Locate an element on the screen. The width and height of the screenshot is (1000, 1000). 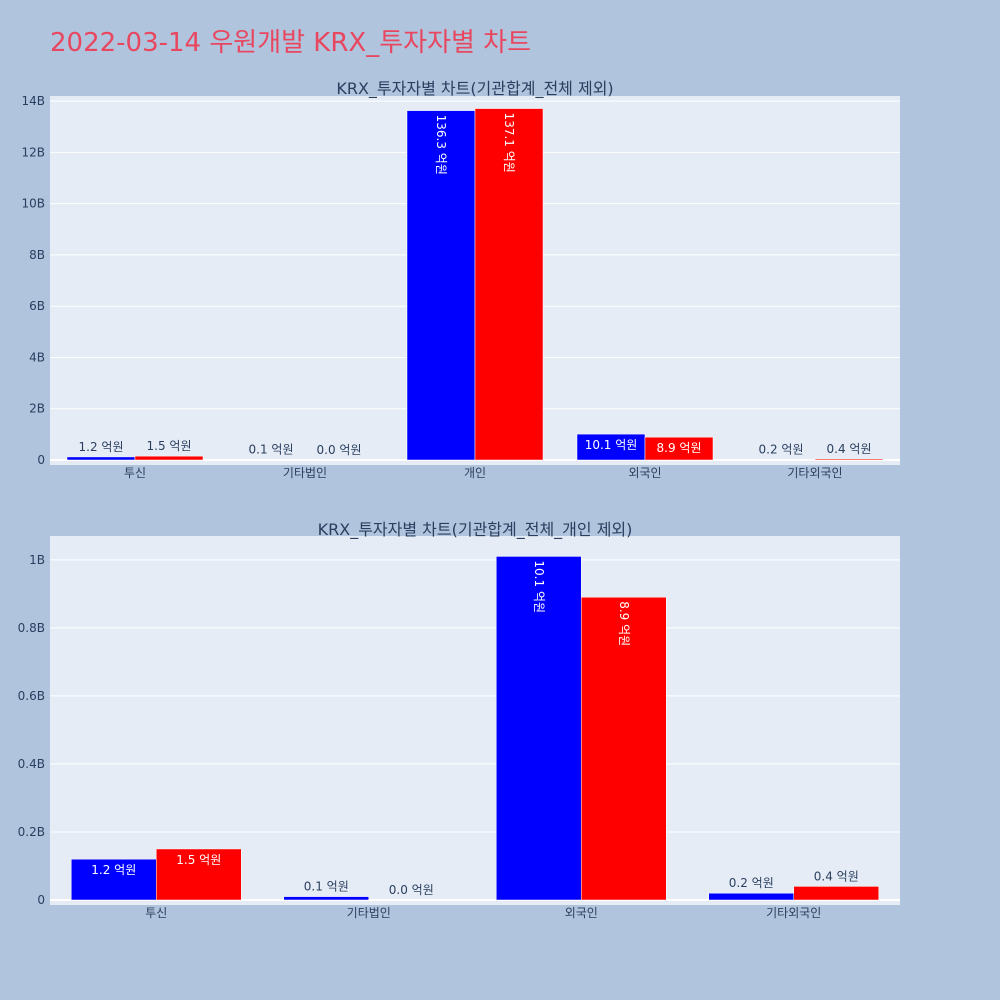
y-tick-label: 10B is located at coordinates (33, 204).